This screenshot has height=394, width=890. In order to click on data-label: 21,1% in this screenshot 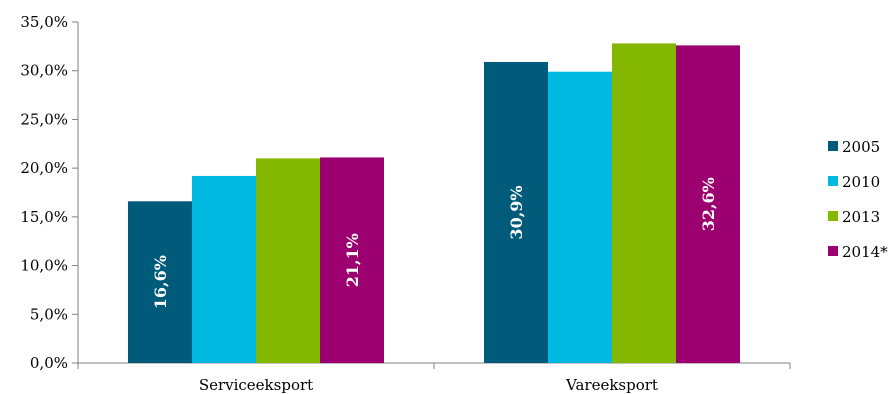, I will do `click(352, 260)`.